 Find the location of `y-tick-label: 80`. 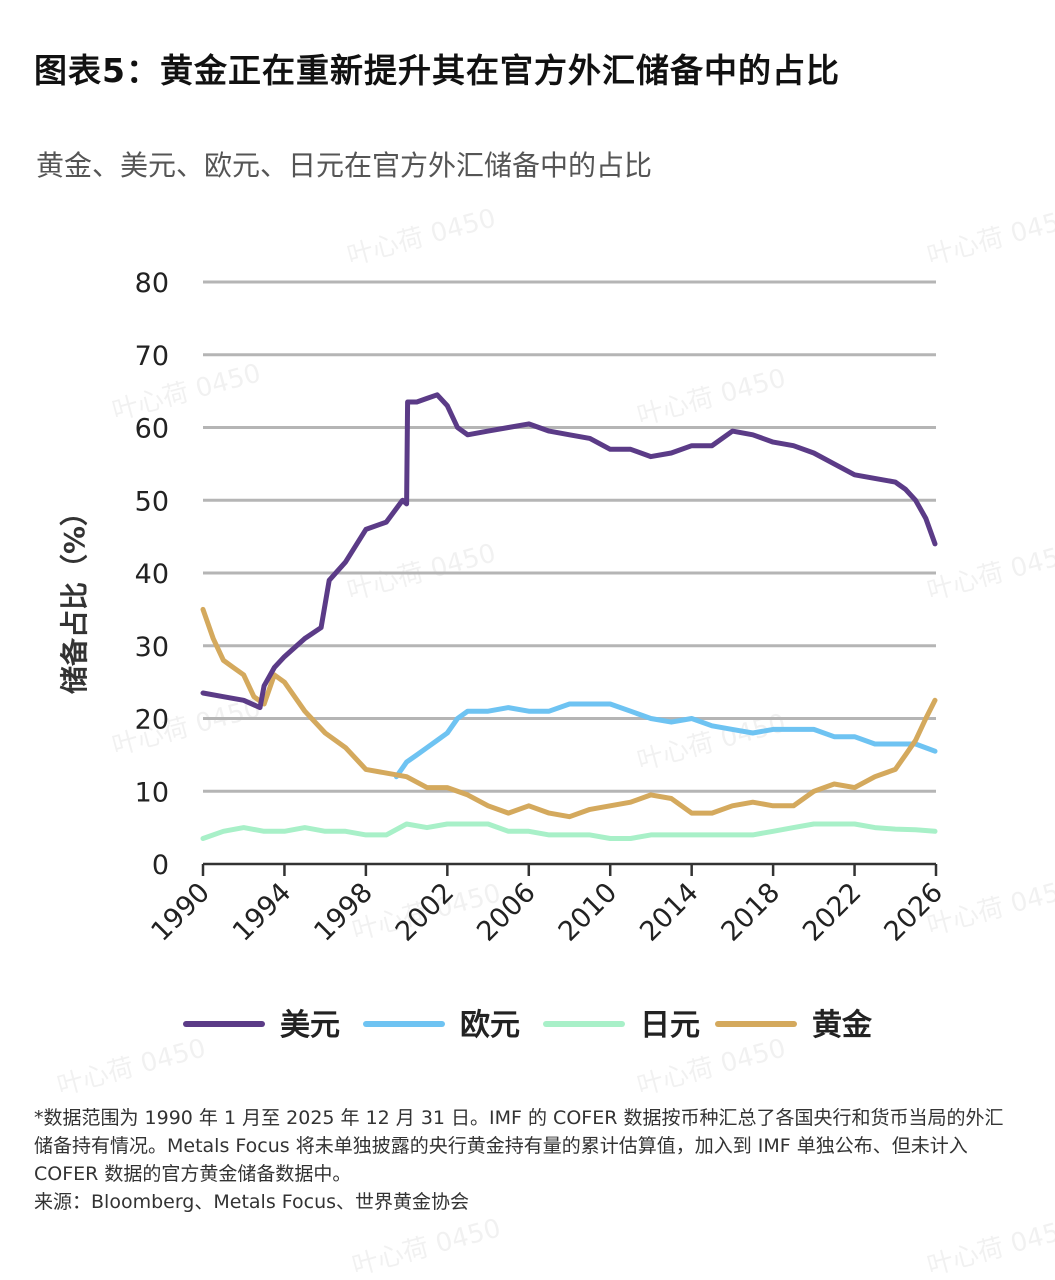

y-tick-label: 80 is located at coordinates (152, 283).